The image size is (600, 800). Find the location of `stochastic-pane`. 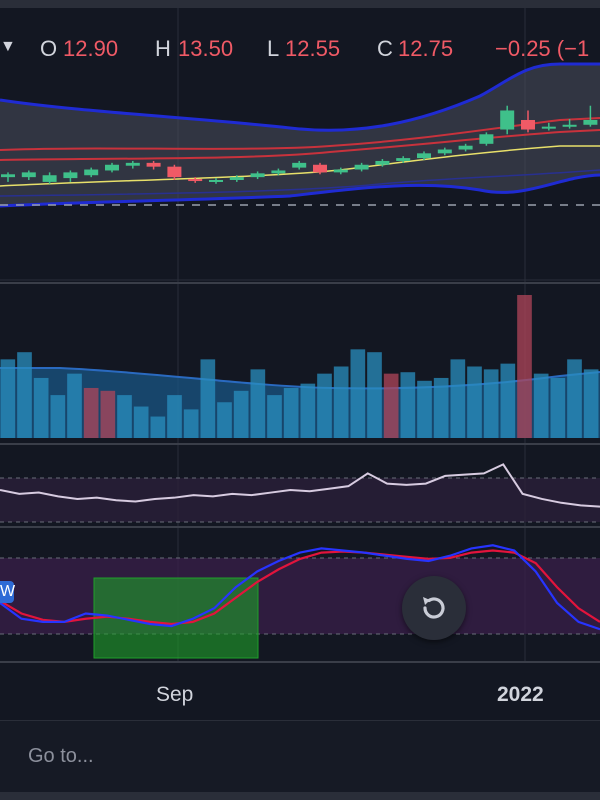

stochastic-pane is located at coordinates (300, 601).